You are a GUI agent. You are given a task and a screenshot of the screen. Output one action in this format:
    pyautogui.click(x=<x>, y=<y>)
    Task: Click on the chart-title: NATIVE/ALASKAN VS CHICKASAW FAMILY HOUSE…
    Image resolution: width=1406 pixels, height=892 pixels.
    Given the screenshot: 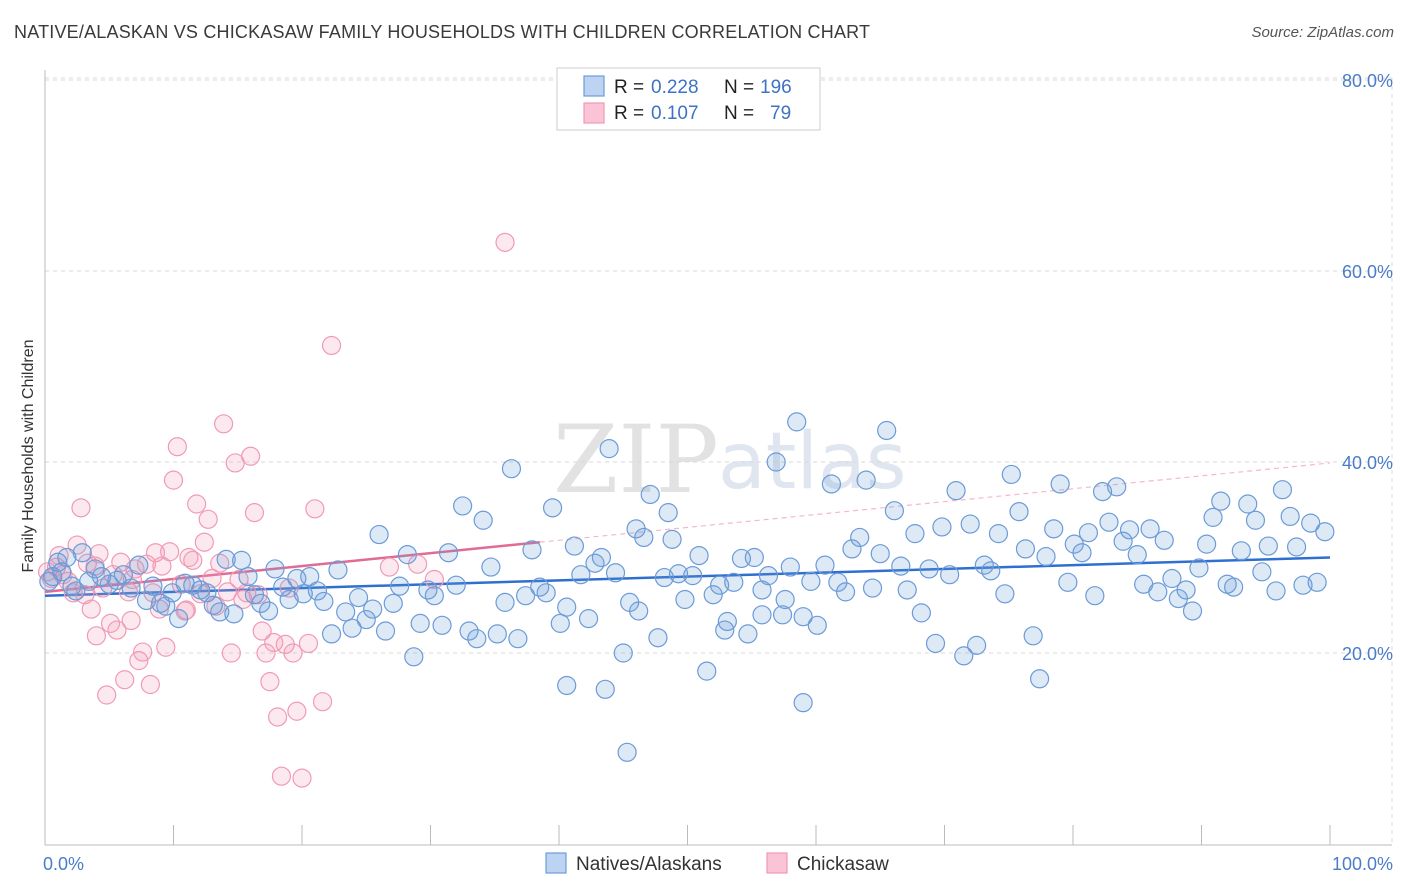 What is the action you would take?
    pyautogui.click(x=442, y=32)
    